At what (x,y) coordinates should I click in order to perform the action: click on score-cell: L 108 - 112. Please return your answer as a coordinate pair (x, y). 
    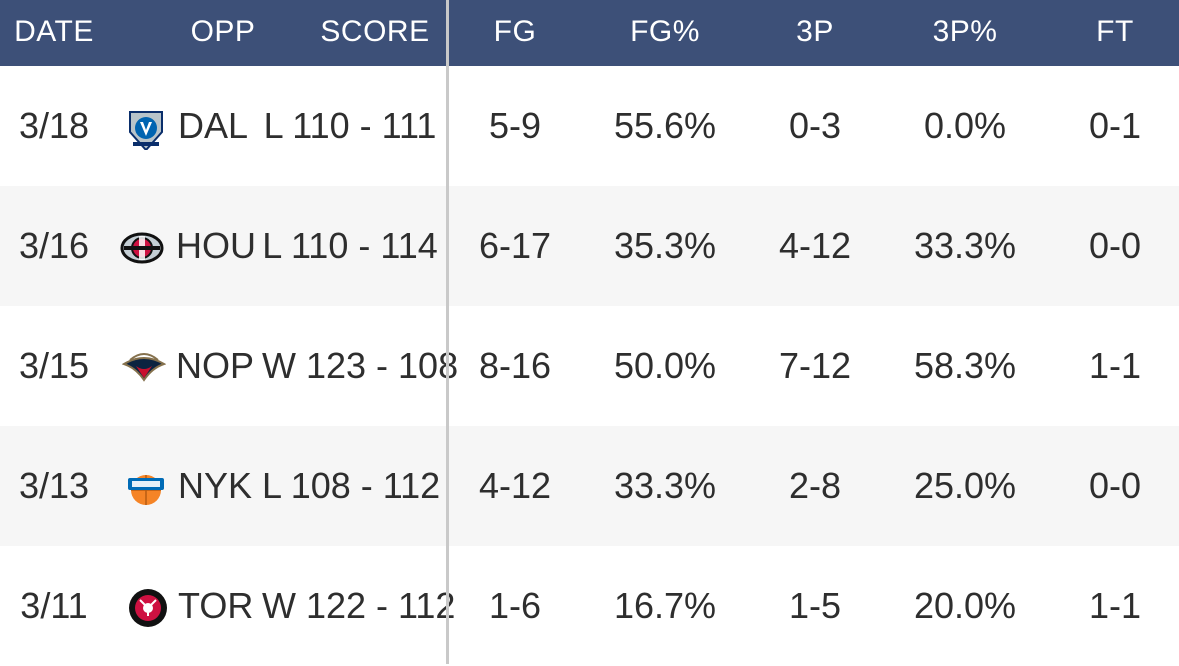
    Looking at the image, I should click on (351, 485).